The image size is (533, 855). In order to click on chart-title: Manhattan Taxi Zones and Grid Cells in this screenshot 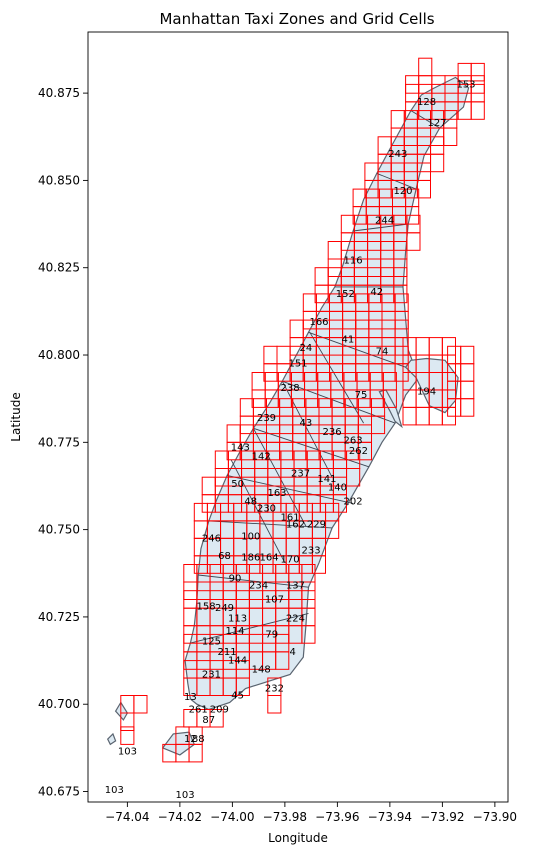, I will do `click(296, 19)`.